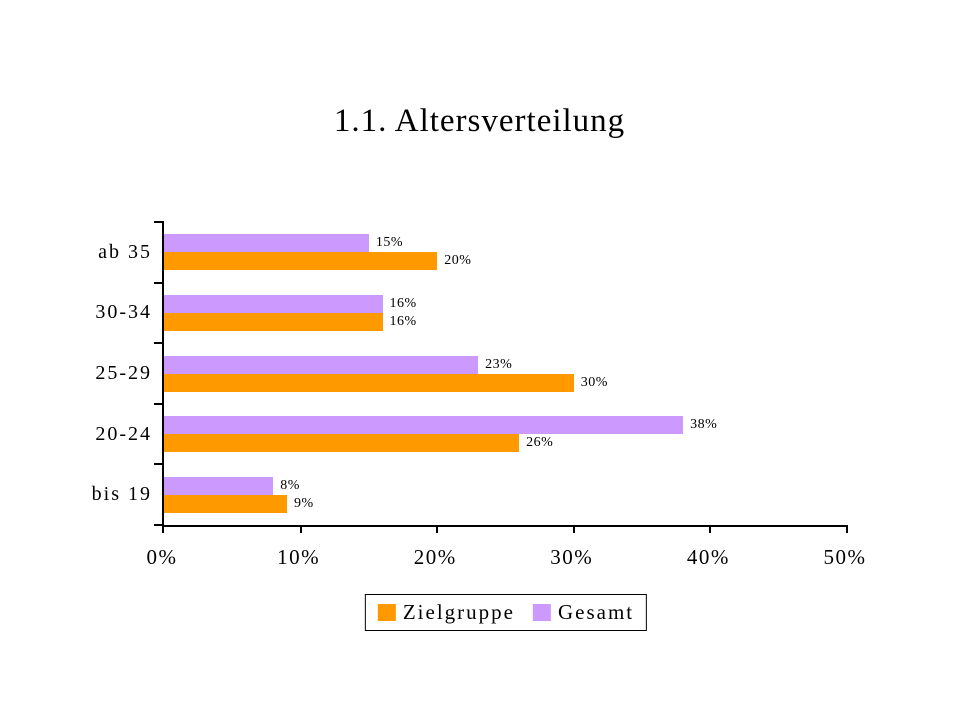  What do you see at coordinates (704, 425) in the screenshot?
I see `bar-value-label-gesamt-20-24: 38%` at bounding box center [704, 425].